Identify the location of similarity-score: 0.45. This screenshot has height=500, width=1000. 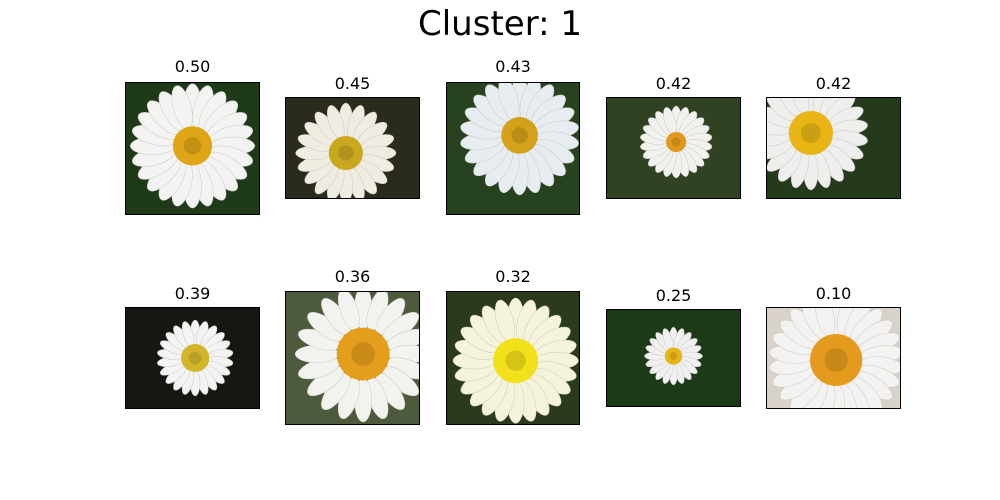
(352, 83).